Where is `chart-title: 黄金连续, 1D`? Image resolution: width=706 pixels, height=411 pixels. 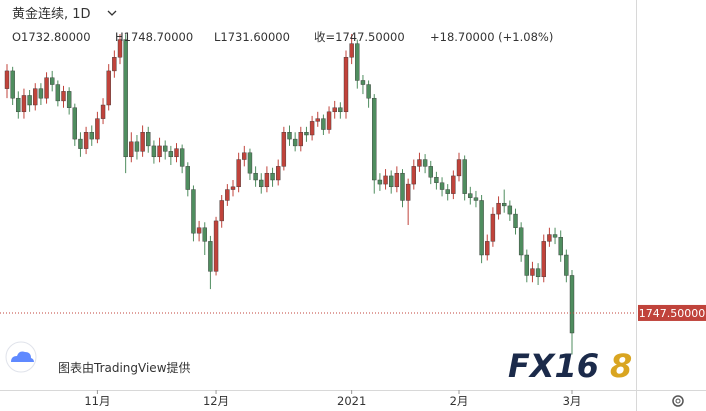 chart-title: 黄金连续, 1D is located at coordinates (51, 14).